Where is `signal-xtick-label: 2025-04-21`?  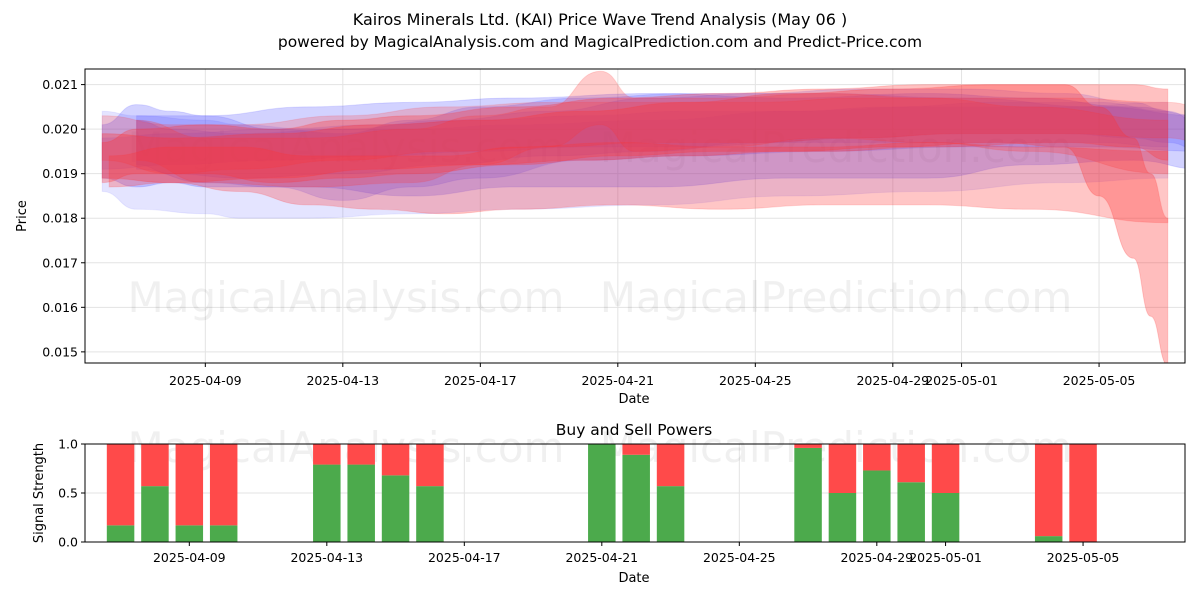
signal-xtick-label: 2025-04-21 is located at coordinates (601, 557).